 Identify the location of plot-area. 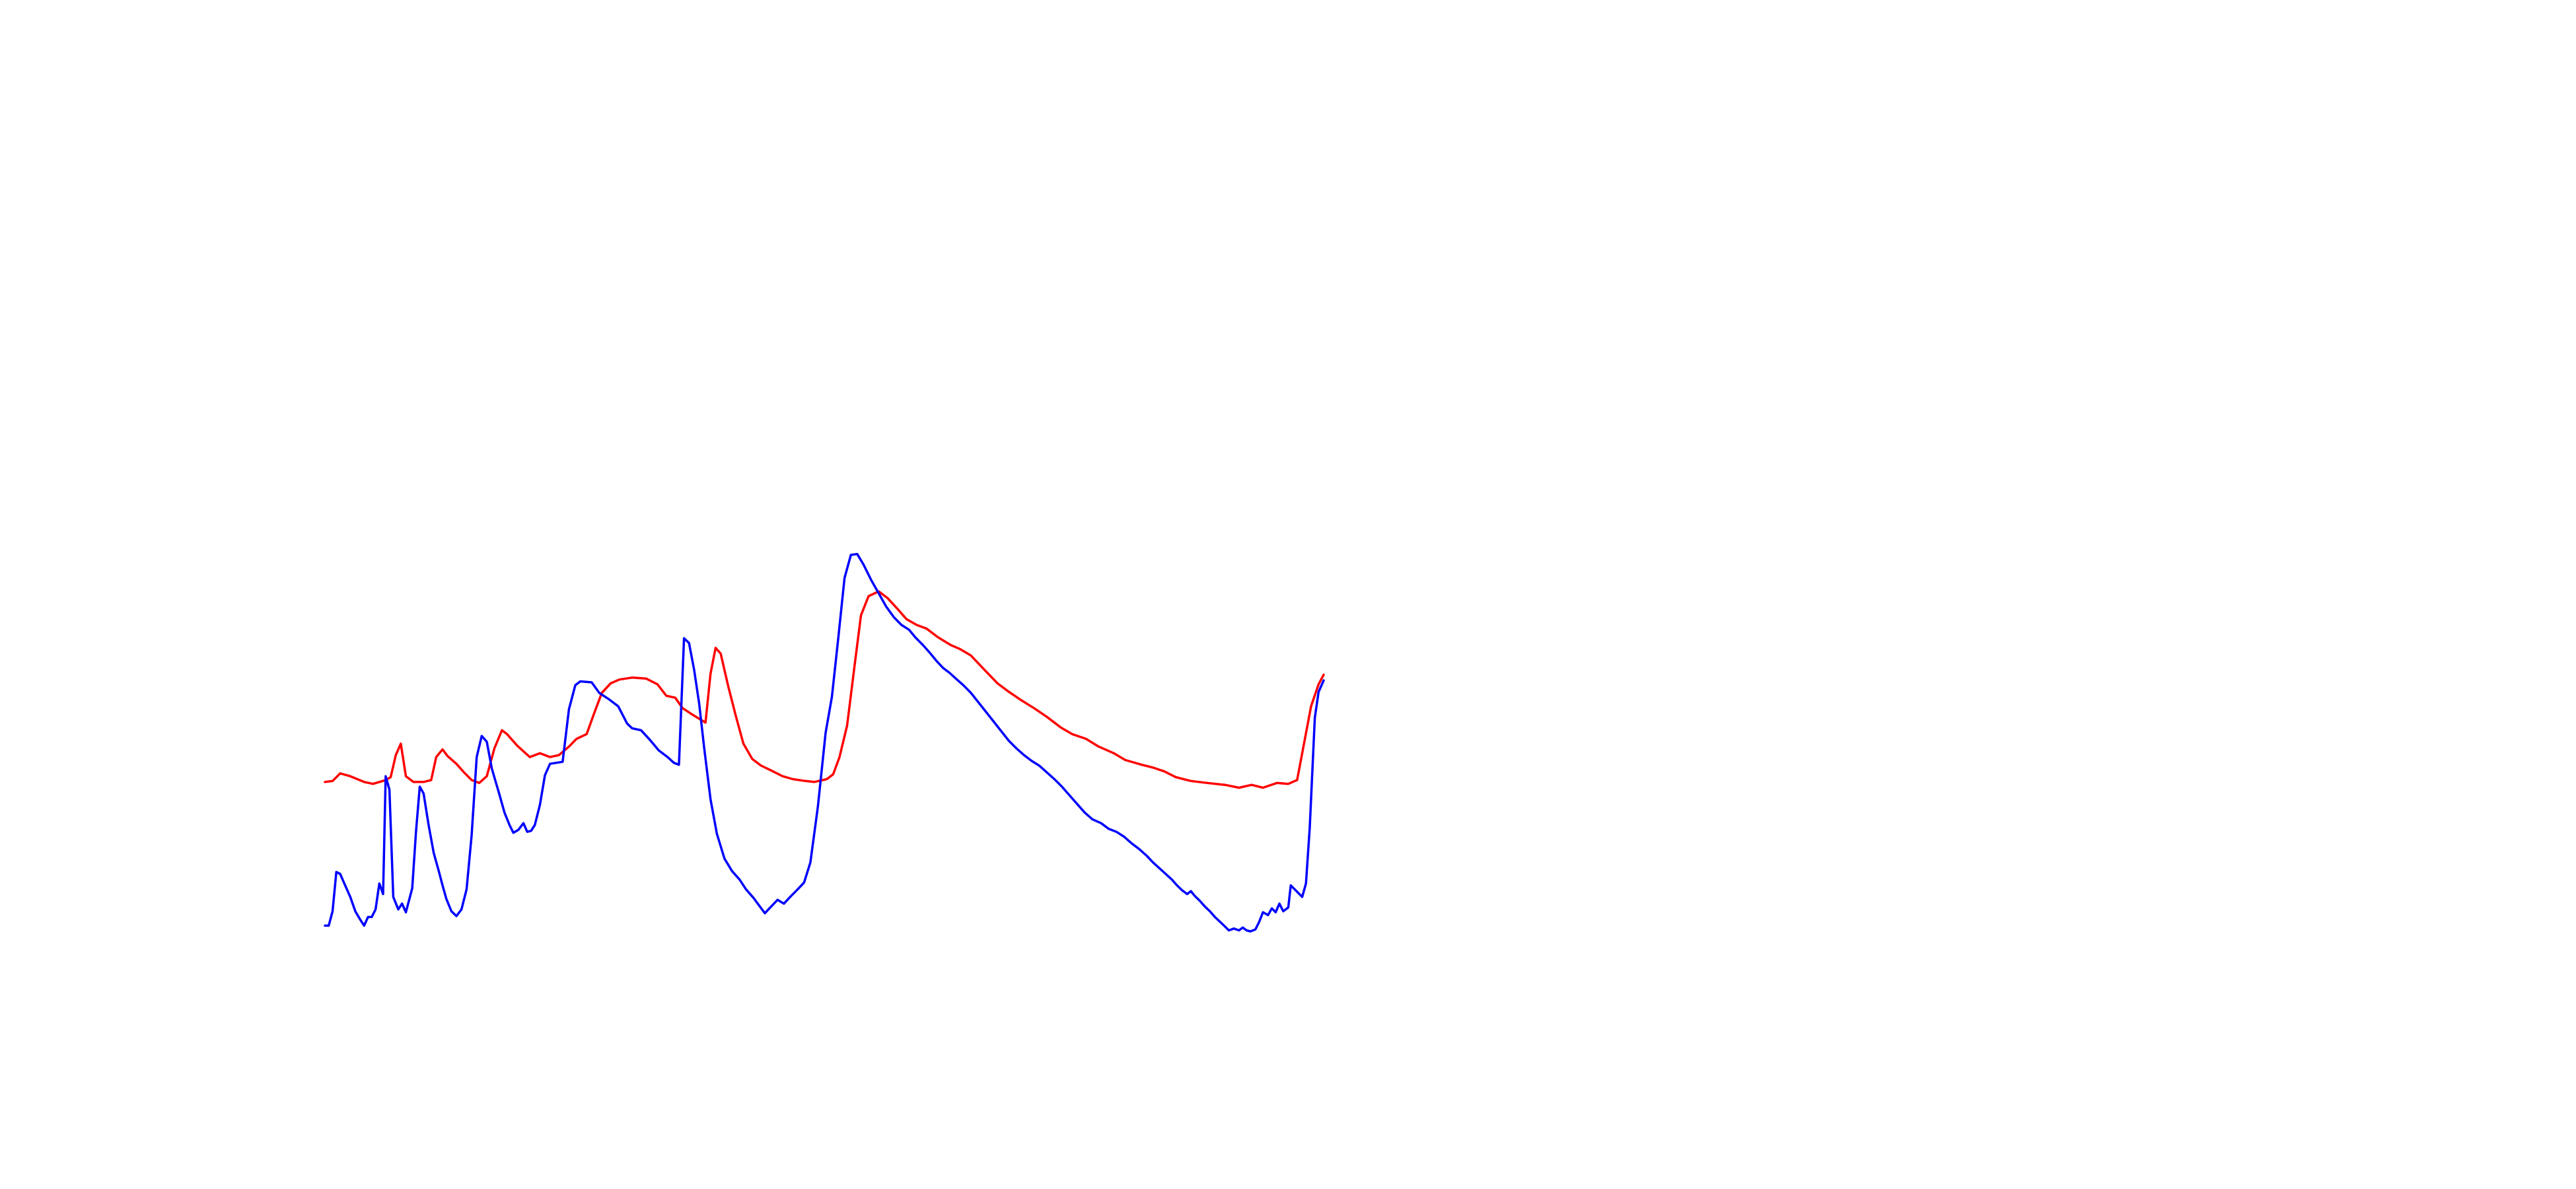
(825, 743).